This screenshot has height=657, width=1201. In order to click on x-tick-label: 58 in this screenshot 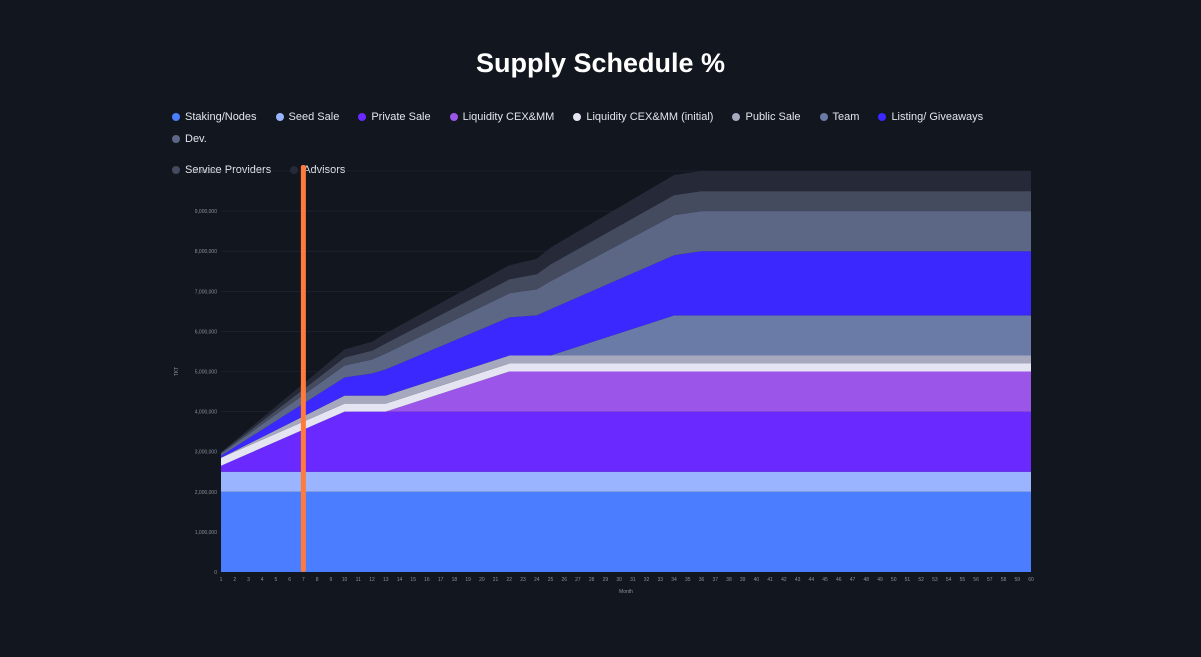, I will do `click(1004, 580)`.